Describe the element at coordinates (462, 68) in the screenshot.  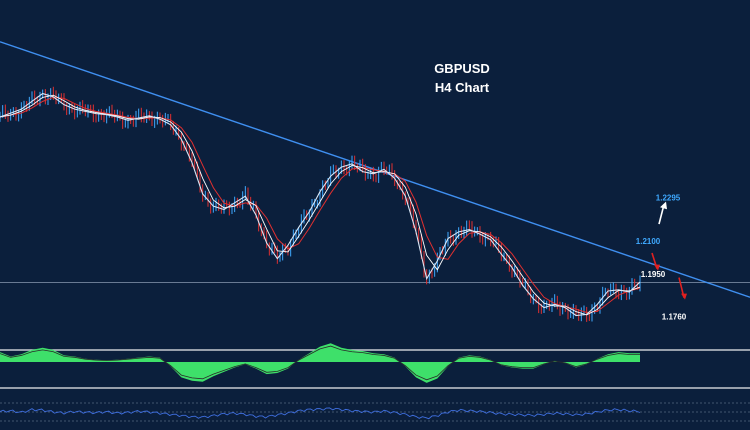
I see `chart-title: GBPUSD` at that location.